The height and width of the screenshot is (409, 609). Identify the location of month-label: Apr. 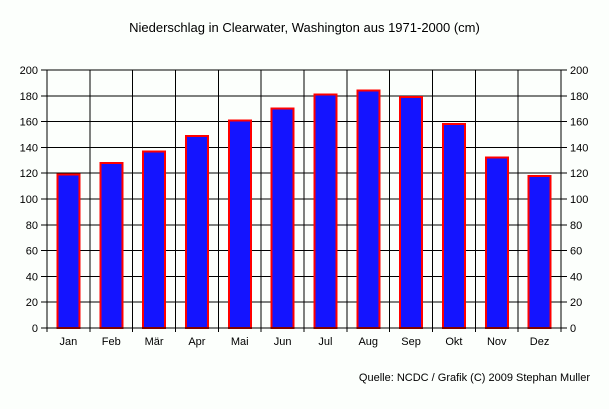
(196, 342).